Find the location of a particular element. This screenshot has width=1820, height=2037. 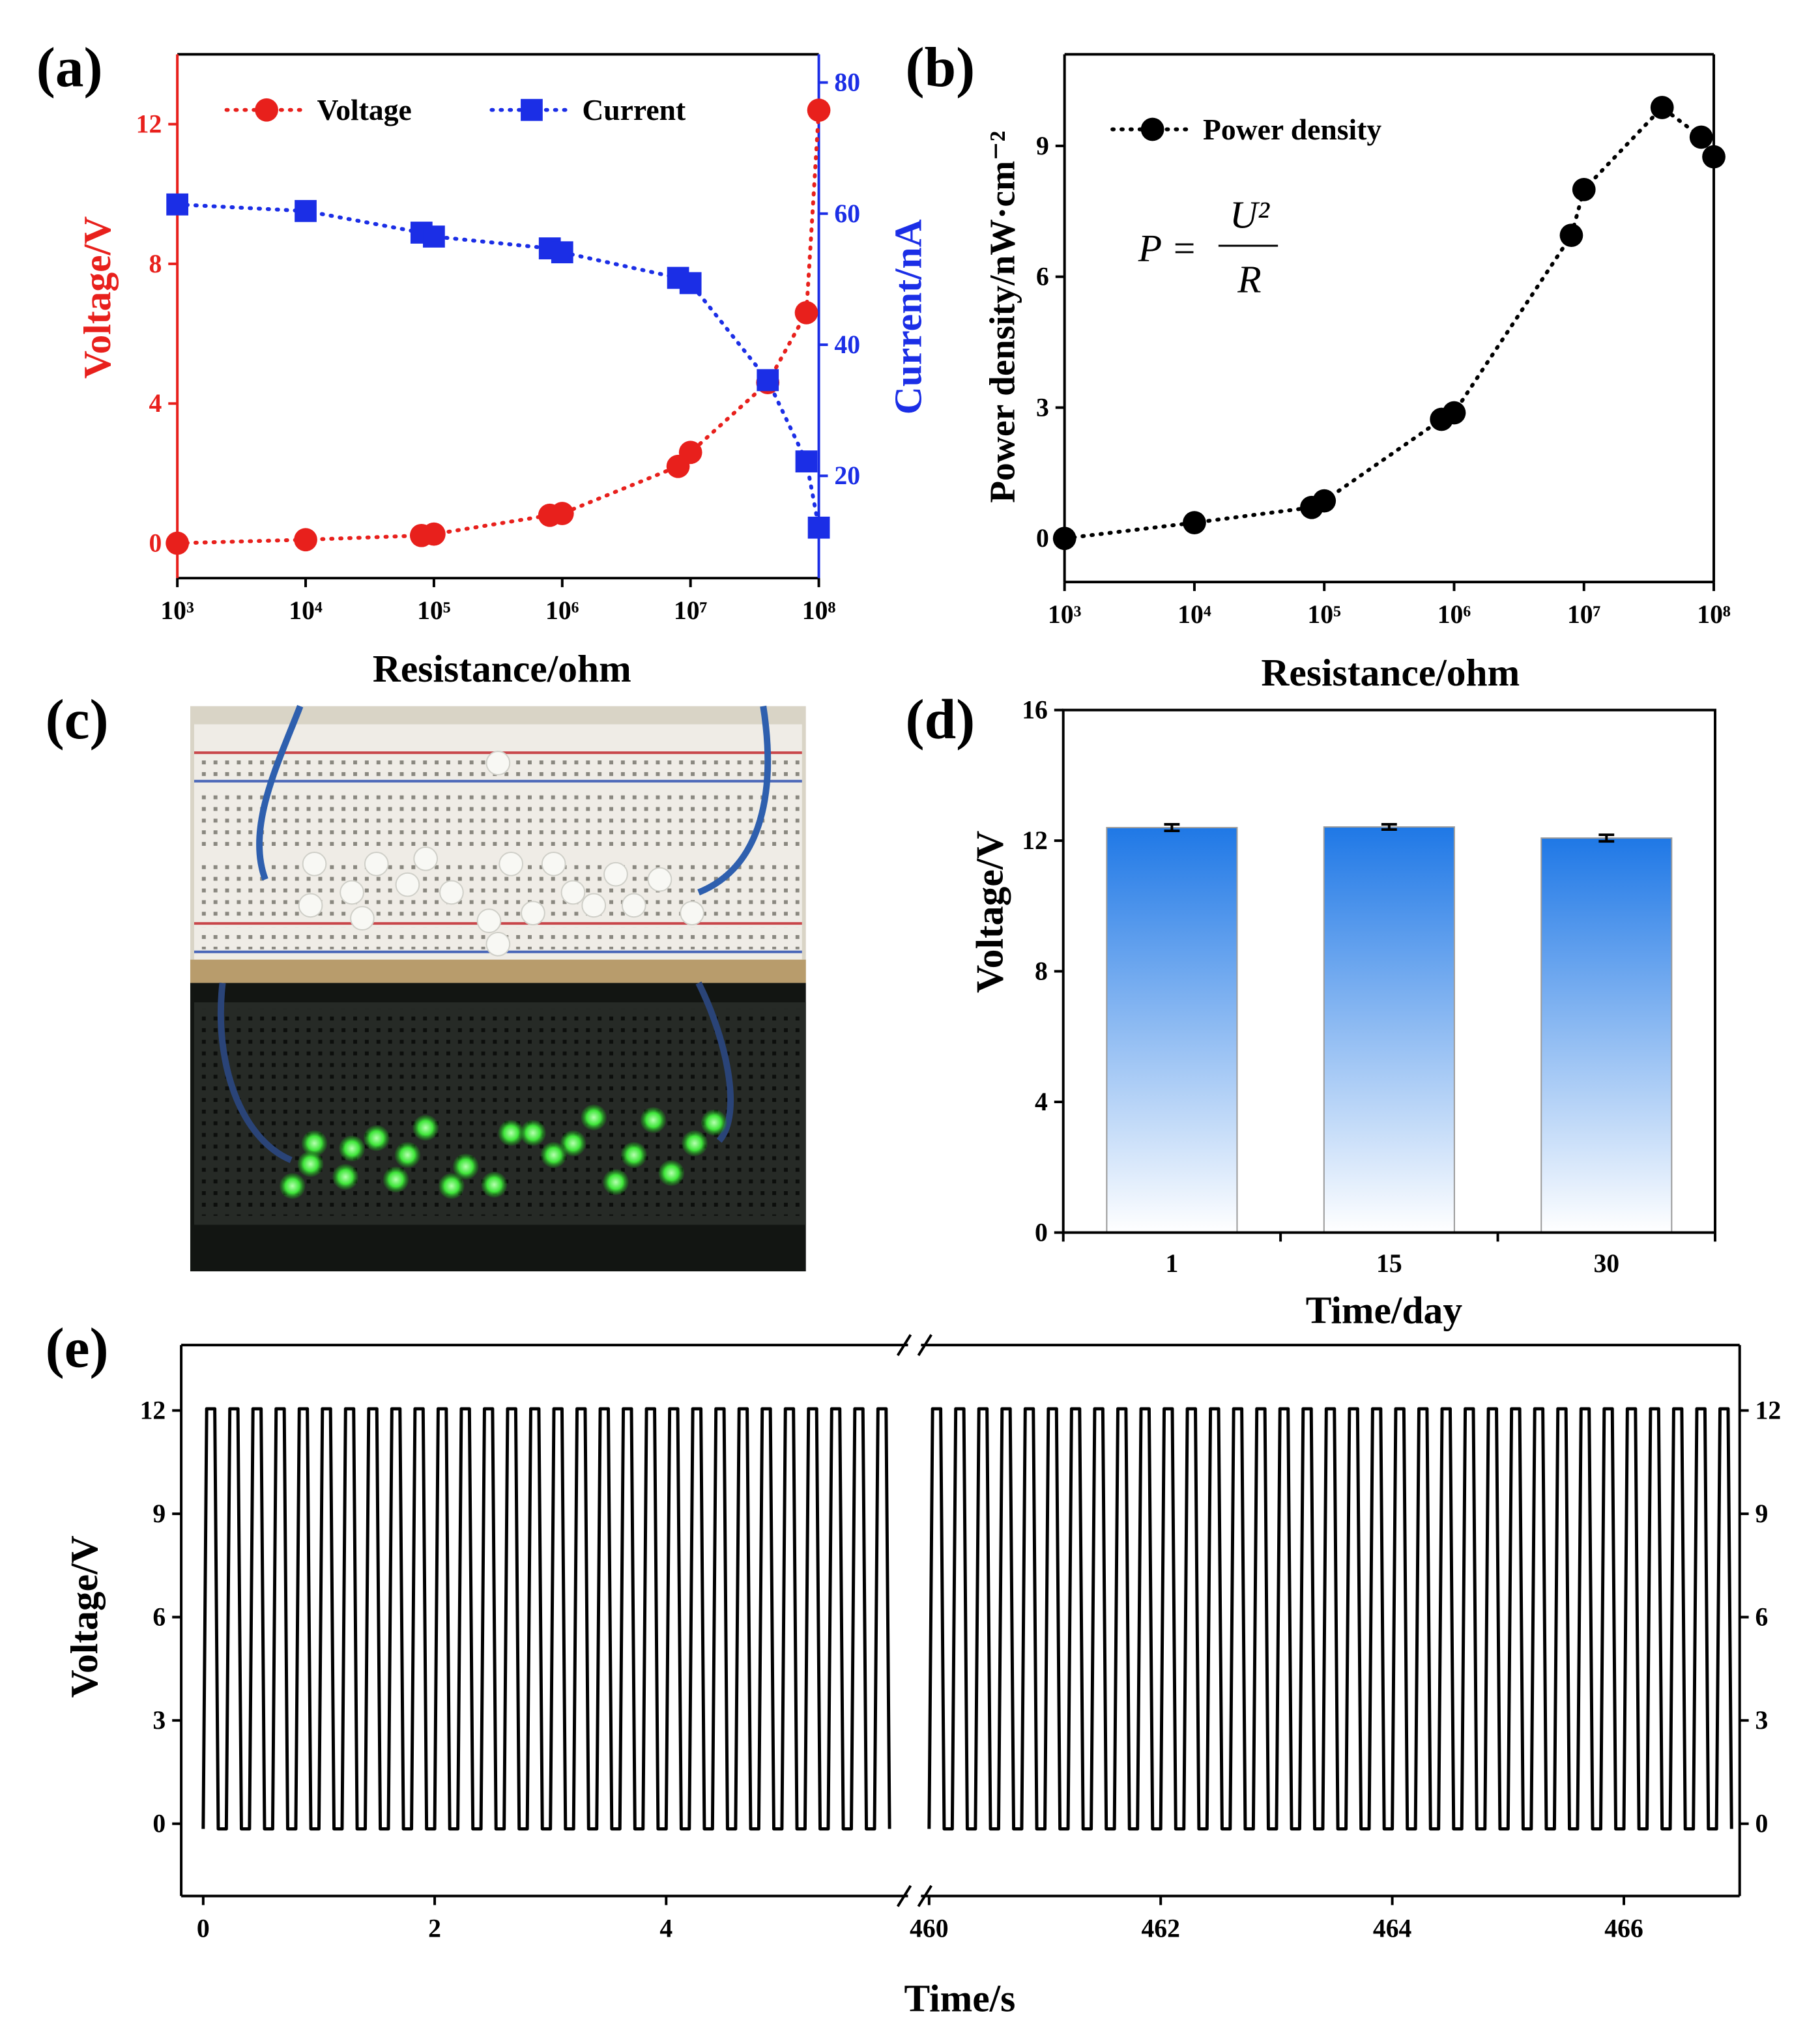

formula: R is located at coordinates (1249, 279).